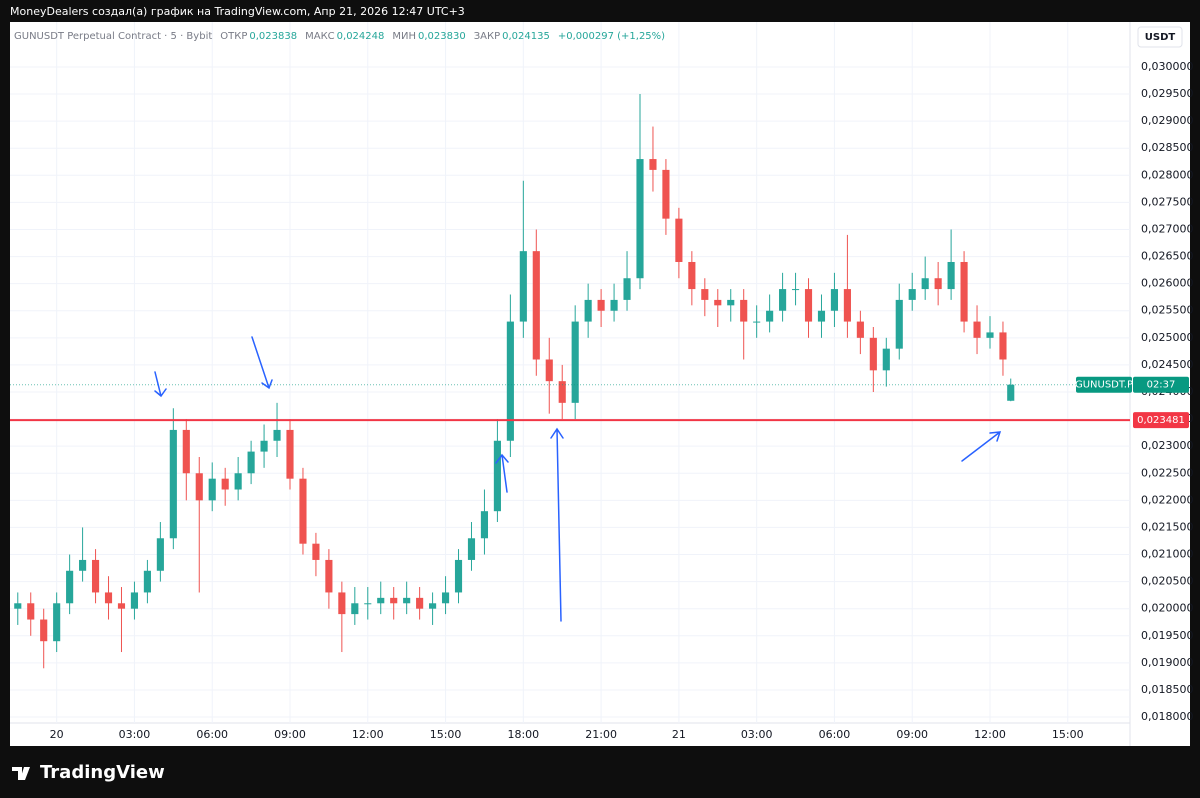  What do you see at coordinates (1167, 228) in the screenshot?
I see `y-tick-label: 0,027000` at bounding box center [1167, 228].